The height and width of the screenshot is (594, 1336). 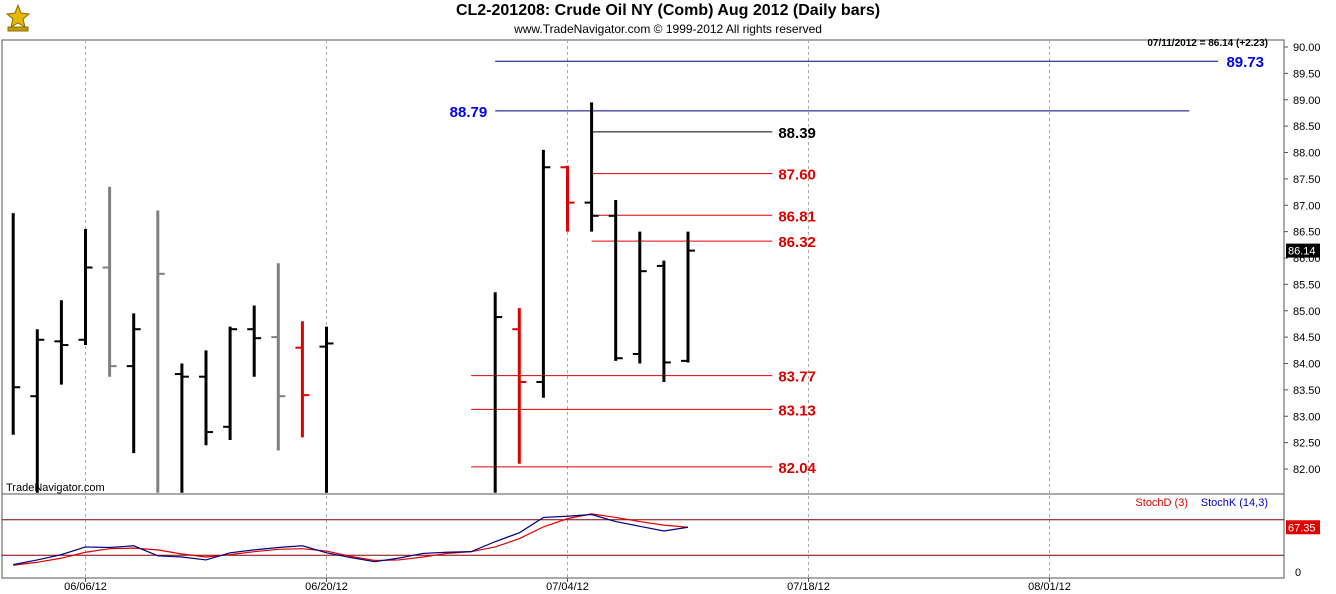 What do you see at coordinates (1307, 180) in the screenshot?
I see `y-tick-label: 87.50` at bounding box center [1307, 180].